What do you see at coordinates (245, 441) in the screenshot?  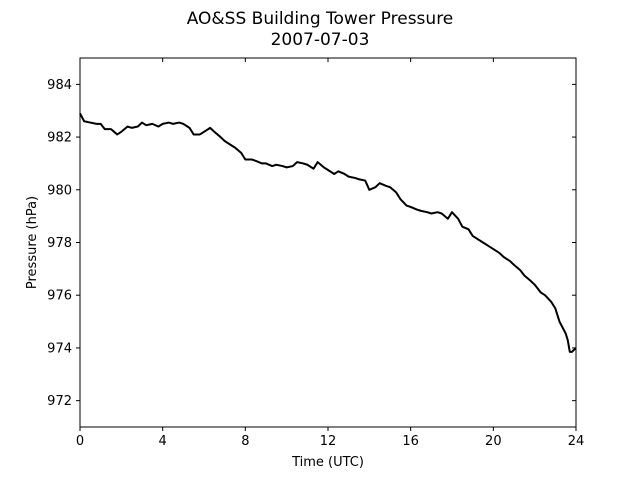 I see `x-tick-label: 8` at bounding box center [245, 441].